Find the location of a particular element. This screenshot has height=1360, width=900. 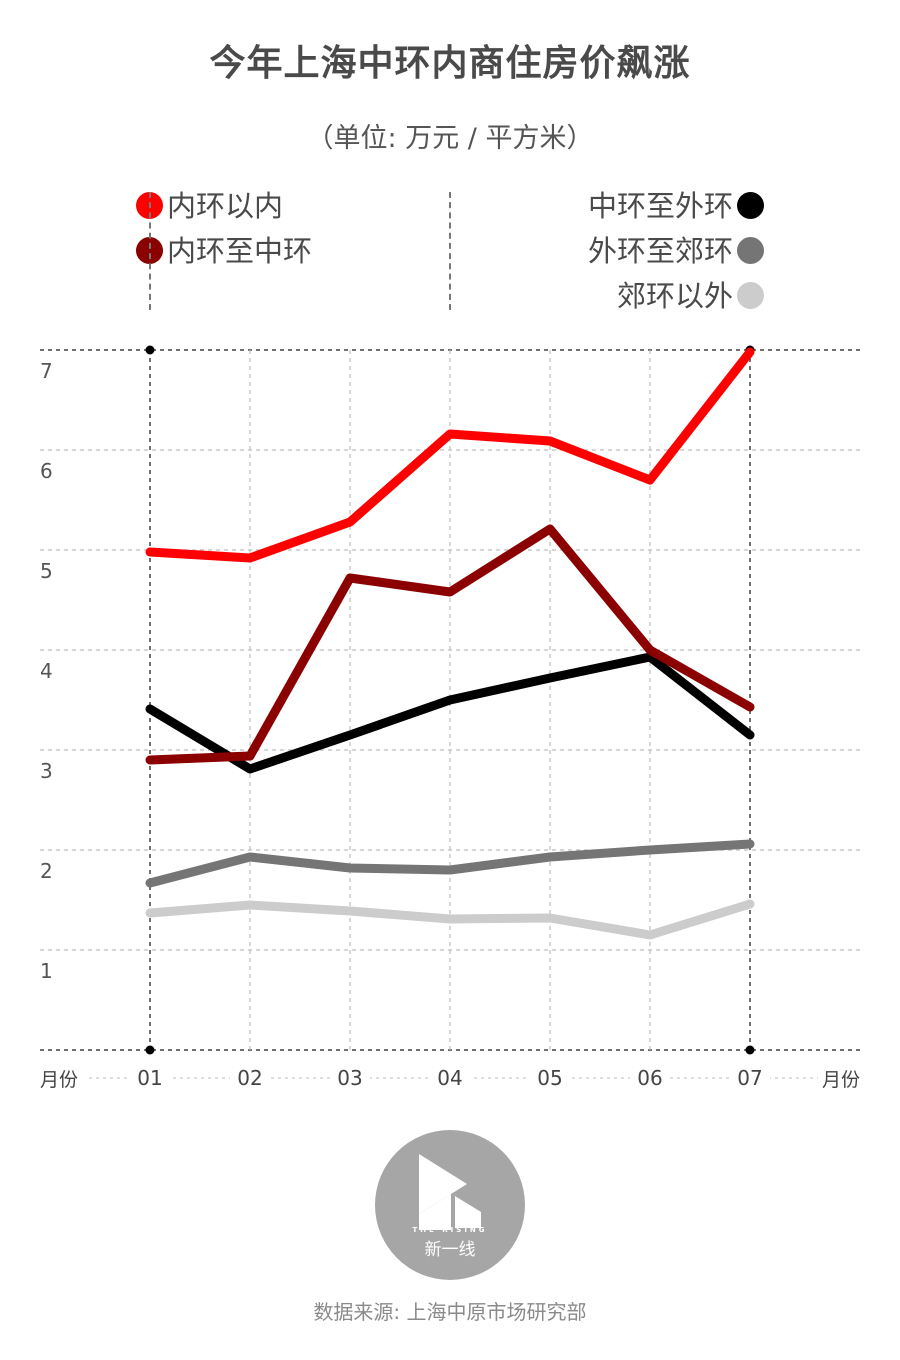

x-tick-label-06: 06 is located at coordinates (649, 1078).